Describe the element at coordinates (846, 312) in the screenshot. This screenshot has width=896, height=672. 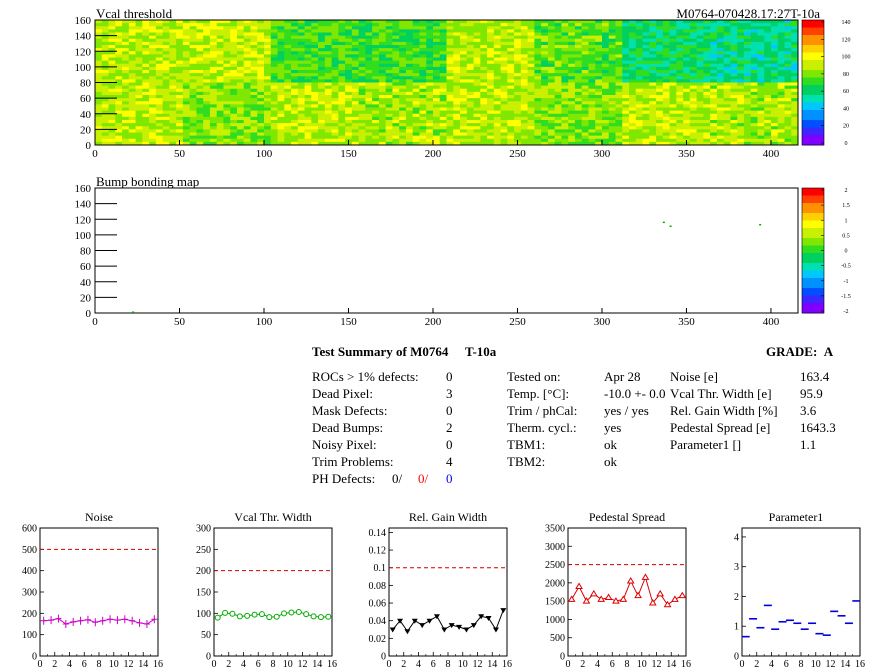
I see `z-tick-label: -2` at that location.